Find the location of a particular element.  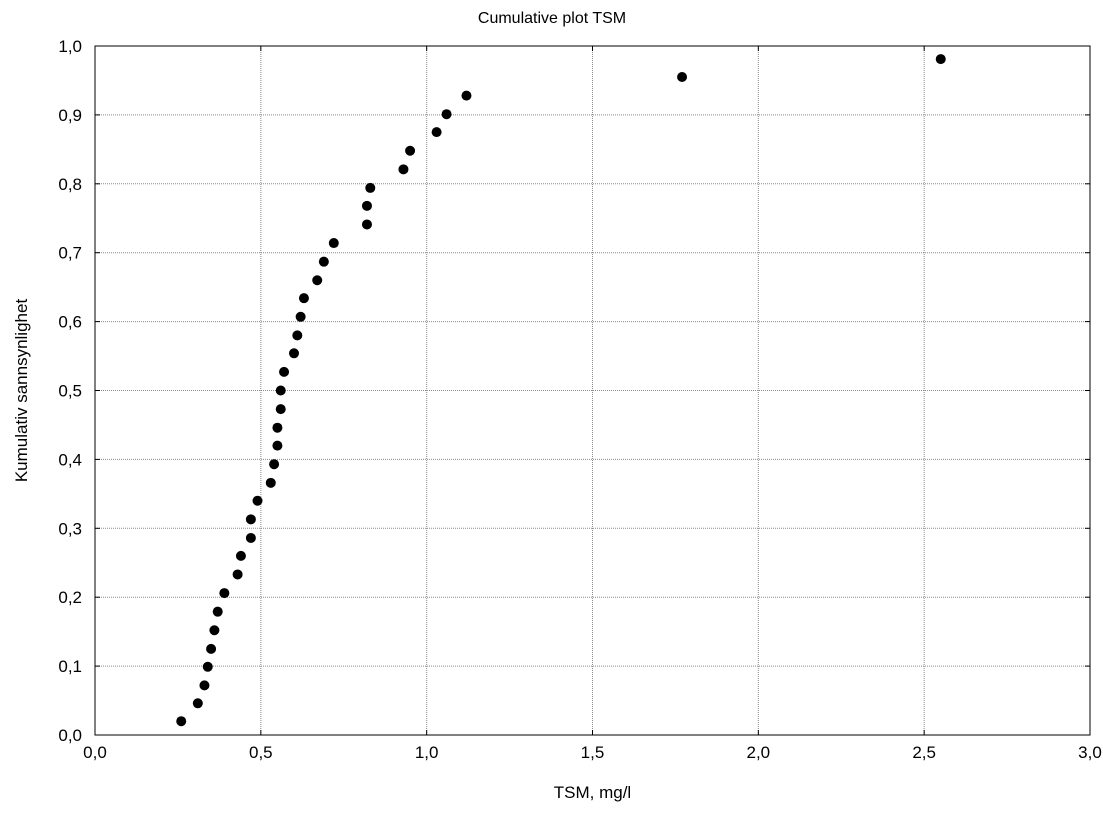

x-tick-label: 0,5 is located at coordinates (261, 752).